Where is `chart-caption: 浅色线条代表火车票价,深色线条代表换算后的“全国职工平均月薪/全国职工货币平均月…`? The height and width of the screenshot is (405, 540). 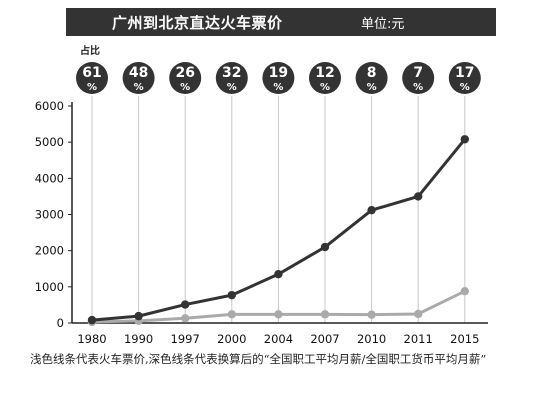 chart-caption: 浅色线条代表火车票价,深色线条代表换算后的“全国职工平均月薪/全国职工货币平均月… is located at coordinates (258, 359).